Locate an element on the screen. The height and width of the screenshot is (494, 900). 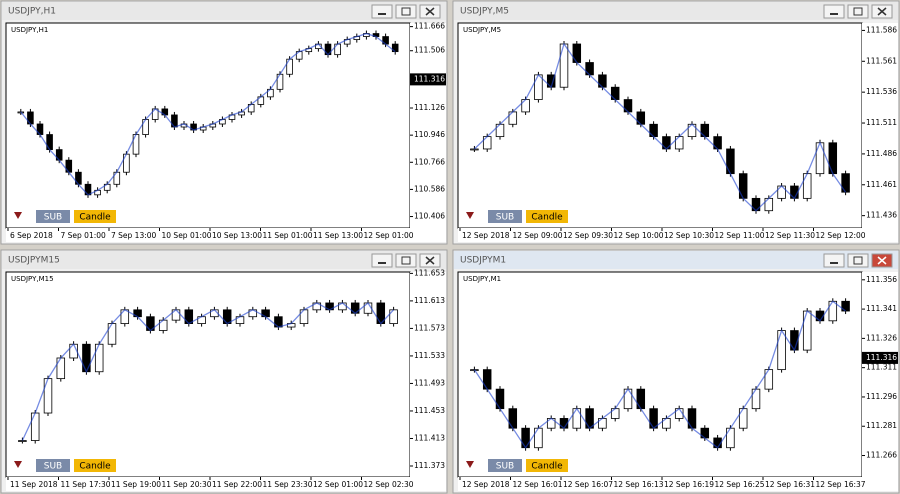
window-title: USDJPYM1 is located at coordinates (483, 261).